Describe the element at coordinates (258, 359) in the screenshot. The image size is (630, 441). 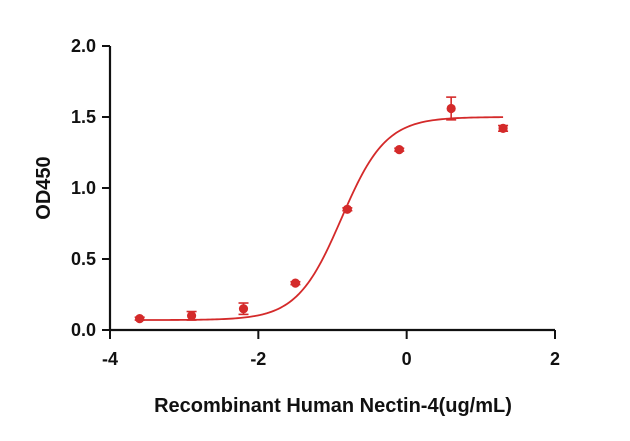
I see `x-tick-label: -2` at that location.